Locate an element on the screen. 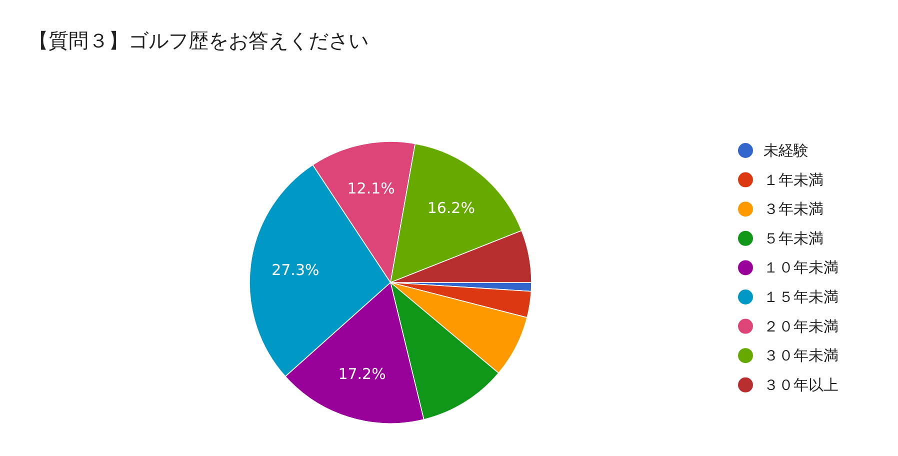  legend-label: １５年未満 is located at coordinates (801, 297).